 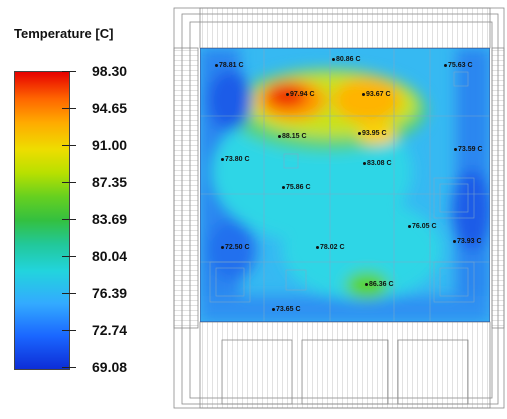 I want to click on temp-reading: 97.94 C, so click(x=300, y=94).